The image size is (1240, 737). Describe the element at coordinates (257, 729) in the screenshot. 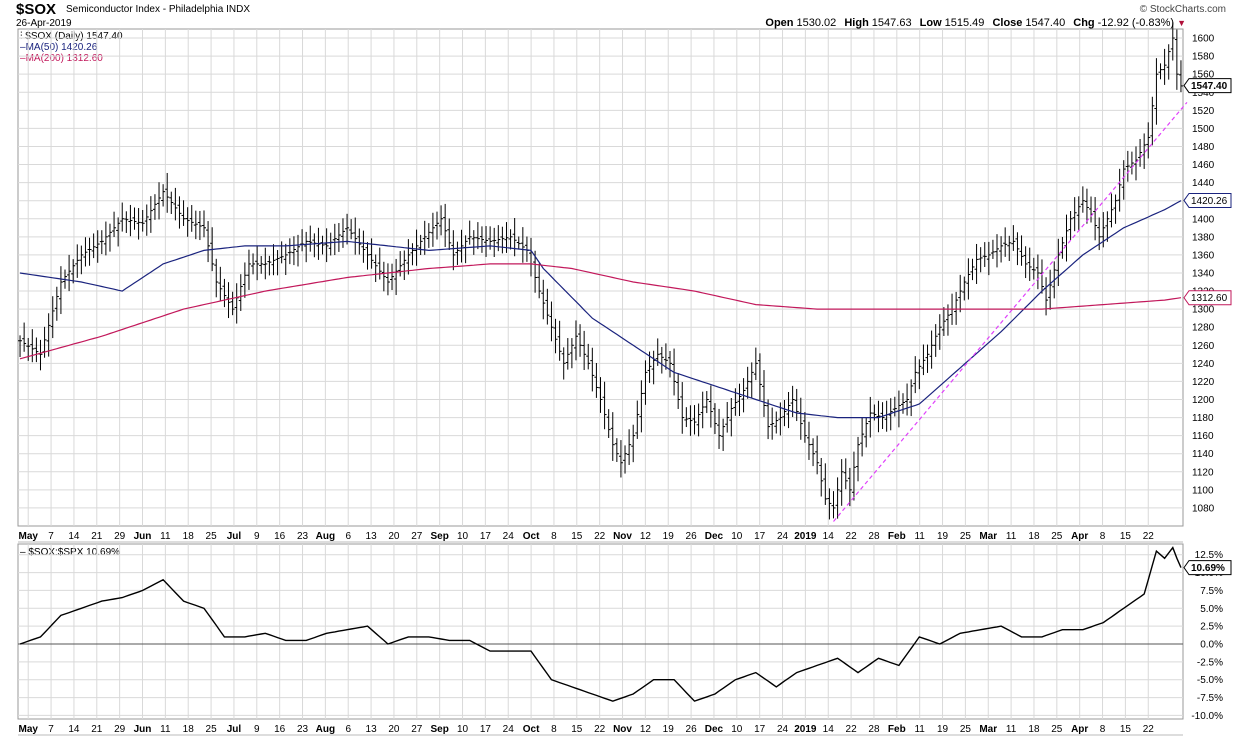

I see `ratio-x-tick-label: 9` at that location.